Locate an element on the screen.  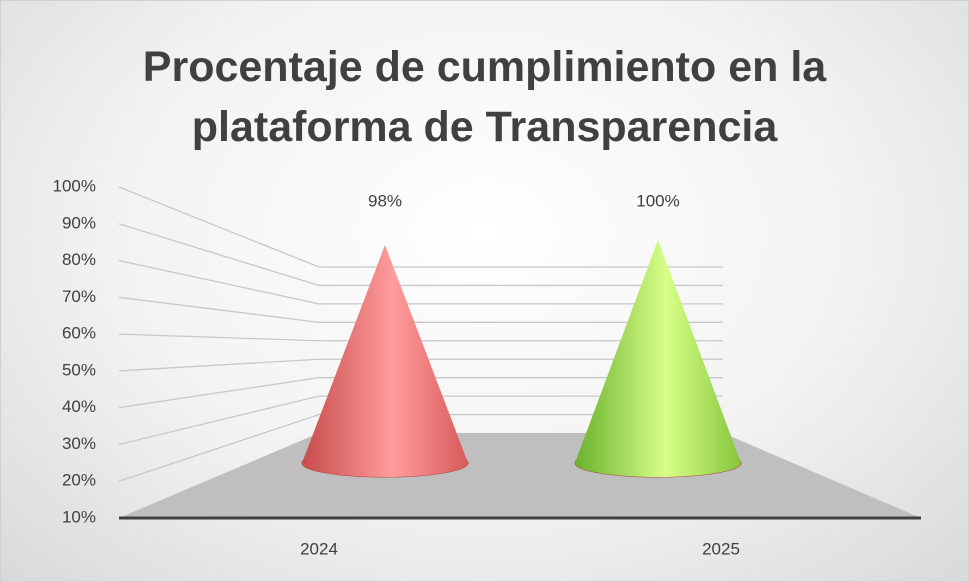
y-tick-label: 30% is located at coordinates (79, 443).